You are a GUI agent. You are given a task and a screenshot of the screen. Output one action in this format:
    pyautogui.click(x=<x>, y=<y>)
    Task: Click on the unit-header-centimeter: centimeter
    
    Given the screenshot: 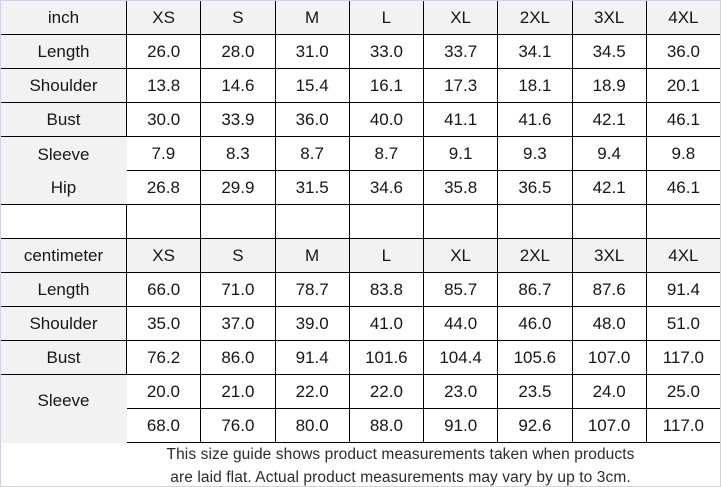 What is the action you would take?
    pyautogui.click(x=64, y=255)
    